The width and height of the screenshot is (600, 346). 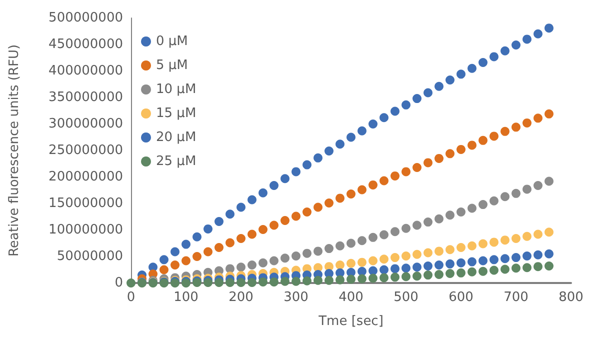 I want to click on x-axis-title: Tme [sec], so click(x=351, y=321).